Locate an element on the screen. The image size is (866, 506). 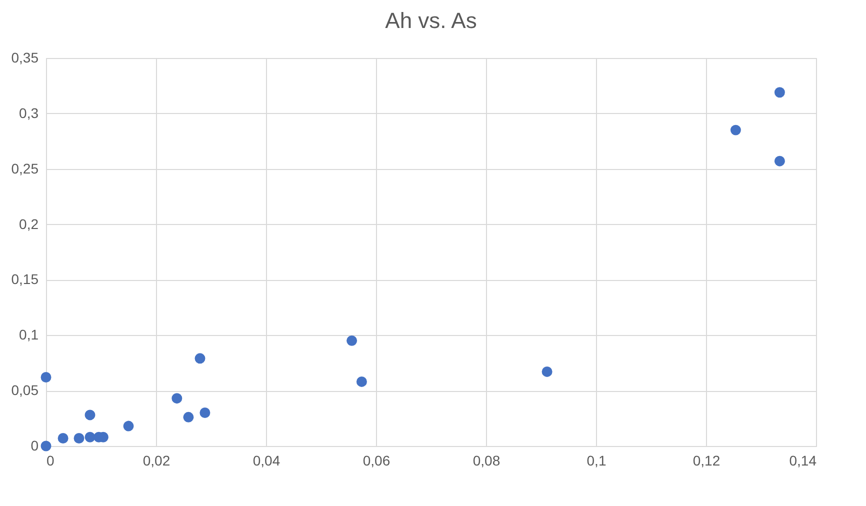
y-tick-label: 0,15 is located at coordinates (25, 279).